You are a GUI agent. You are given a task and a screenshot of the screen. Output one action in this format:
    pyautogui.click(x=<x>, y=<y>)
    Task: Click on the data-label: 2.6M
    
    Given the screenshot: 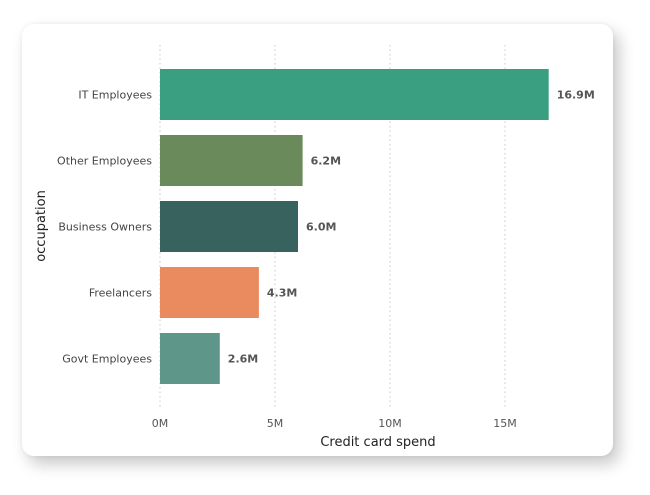 What is the action you would take?
    pyautogui.click(x=243, y=359)
    